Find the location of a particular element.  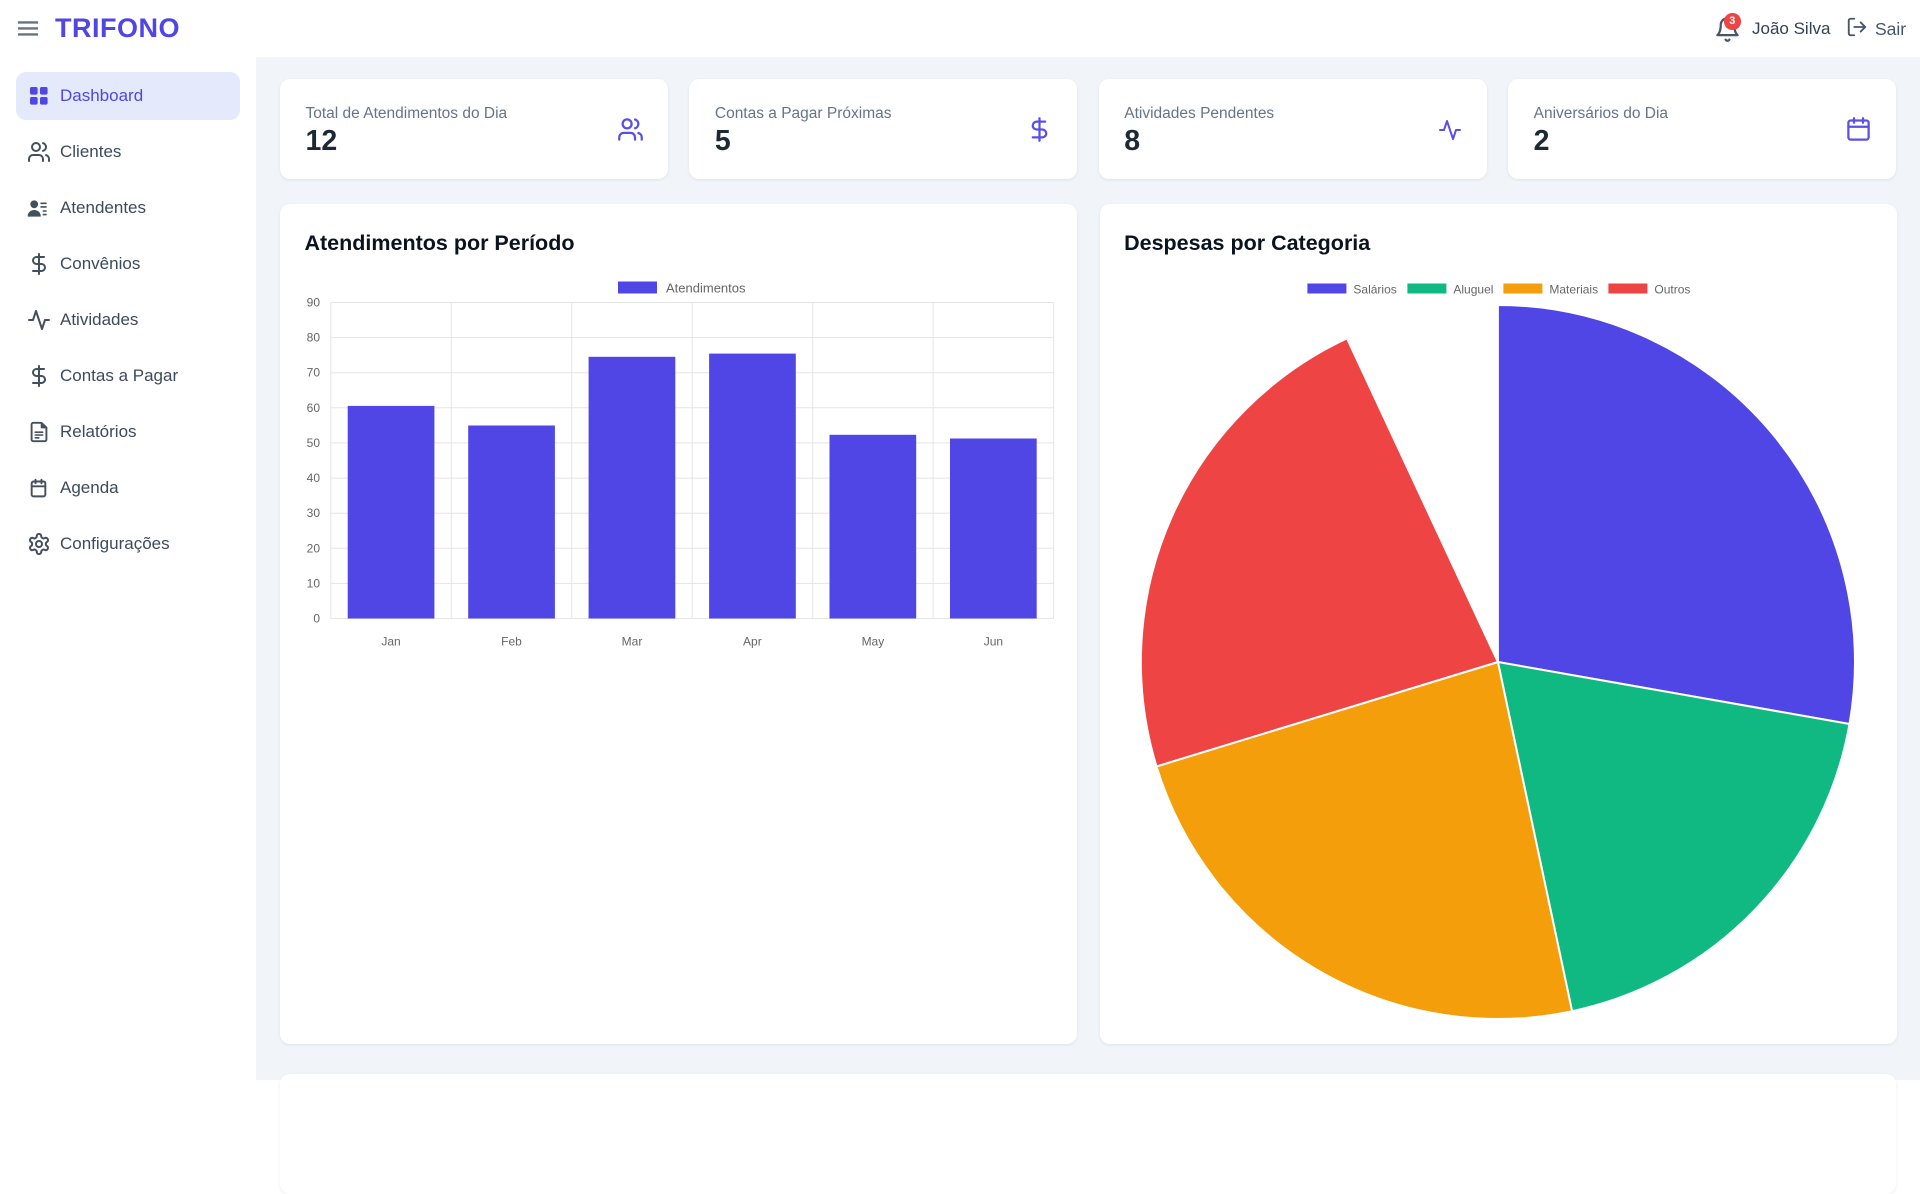

svg-text: Apr is located at coordinates (752, 641).